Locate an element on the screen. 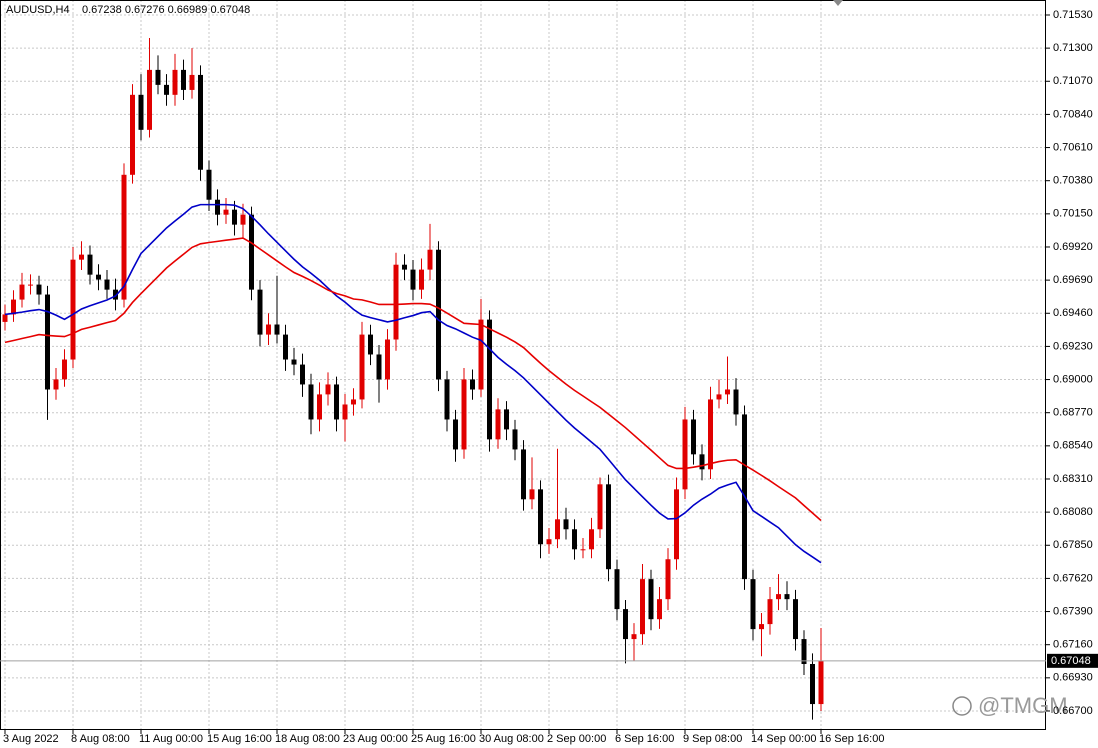  x-tick-label: 6 Sep 16:00 is located at coordinates (644, 739).